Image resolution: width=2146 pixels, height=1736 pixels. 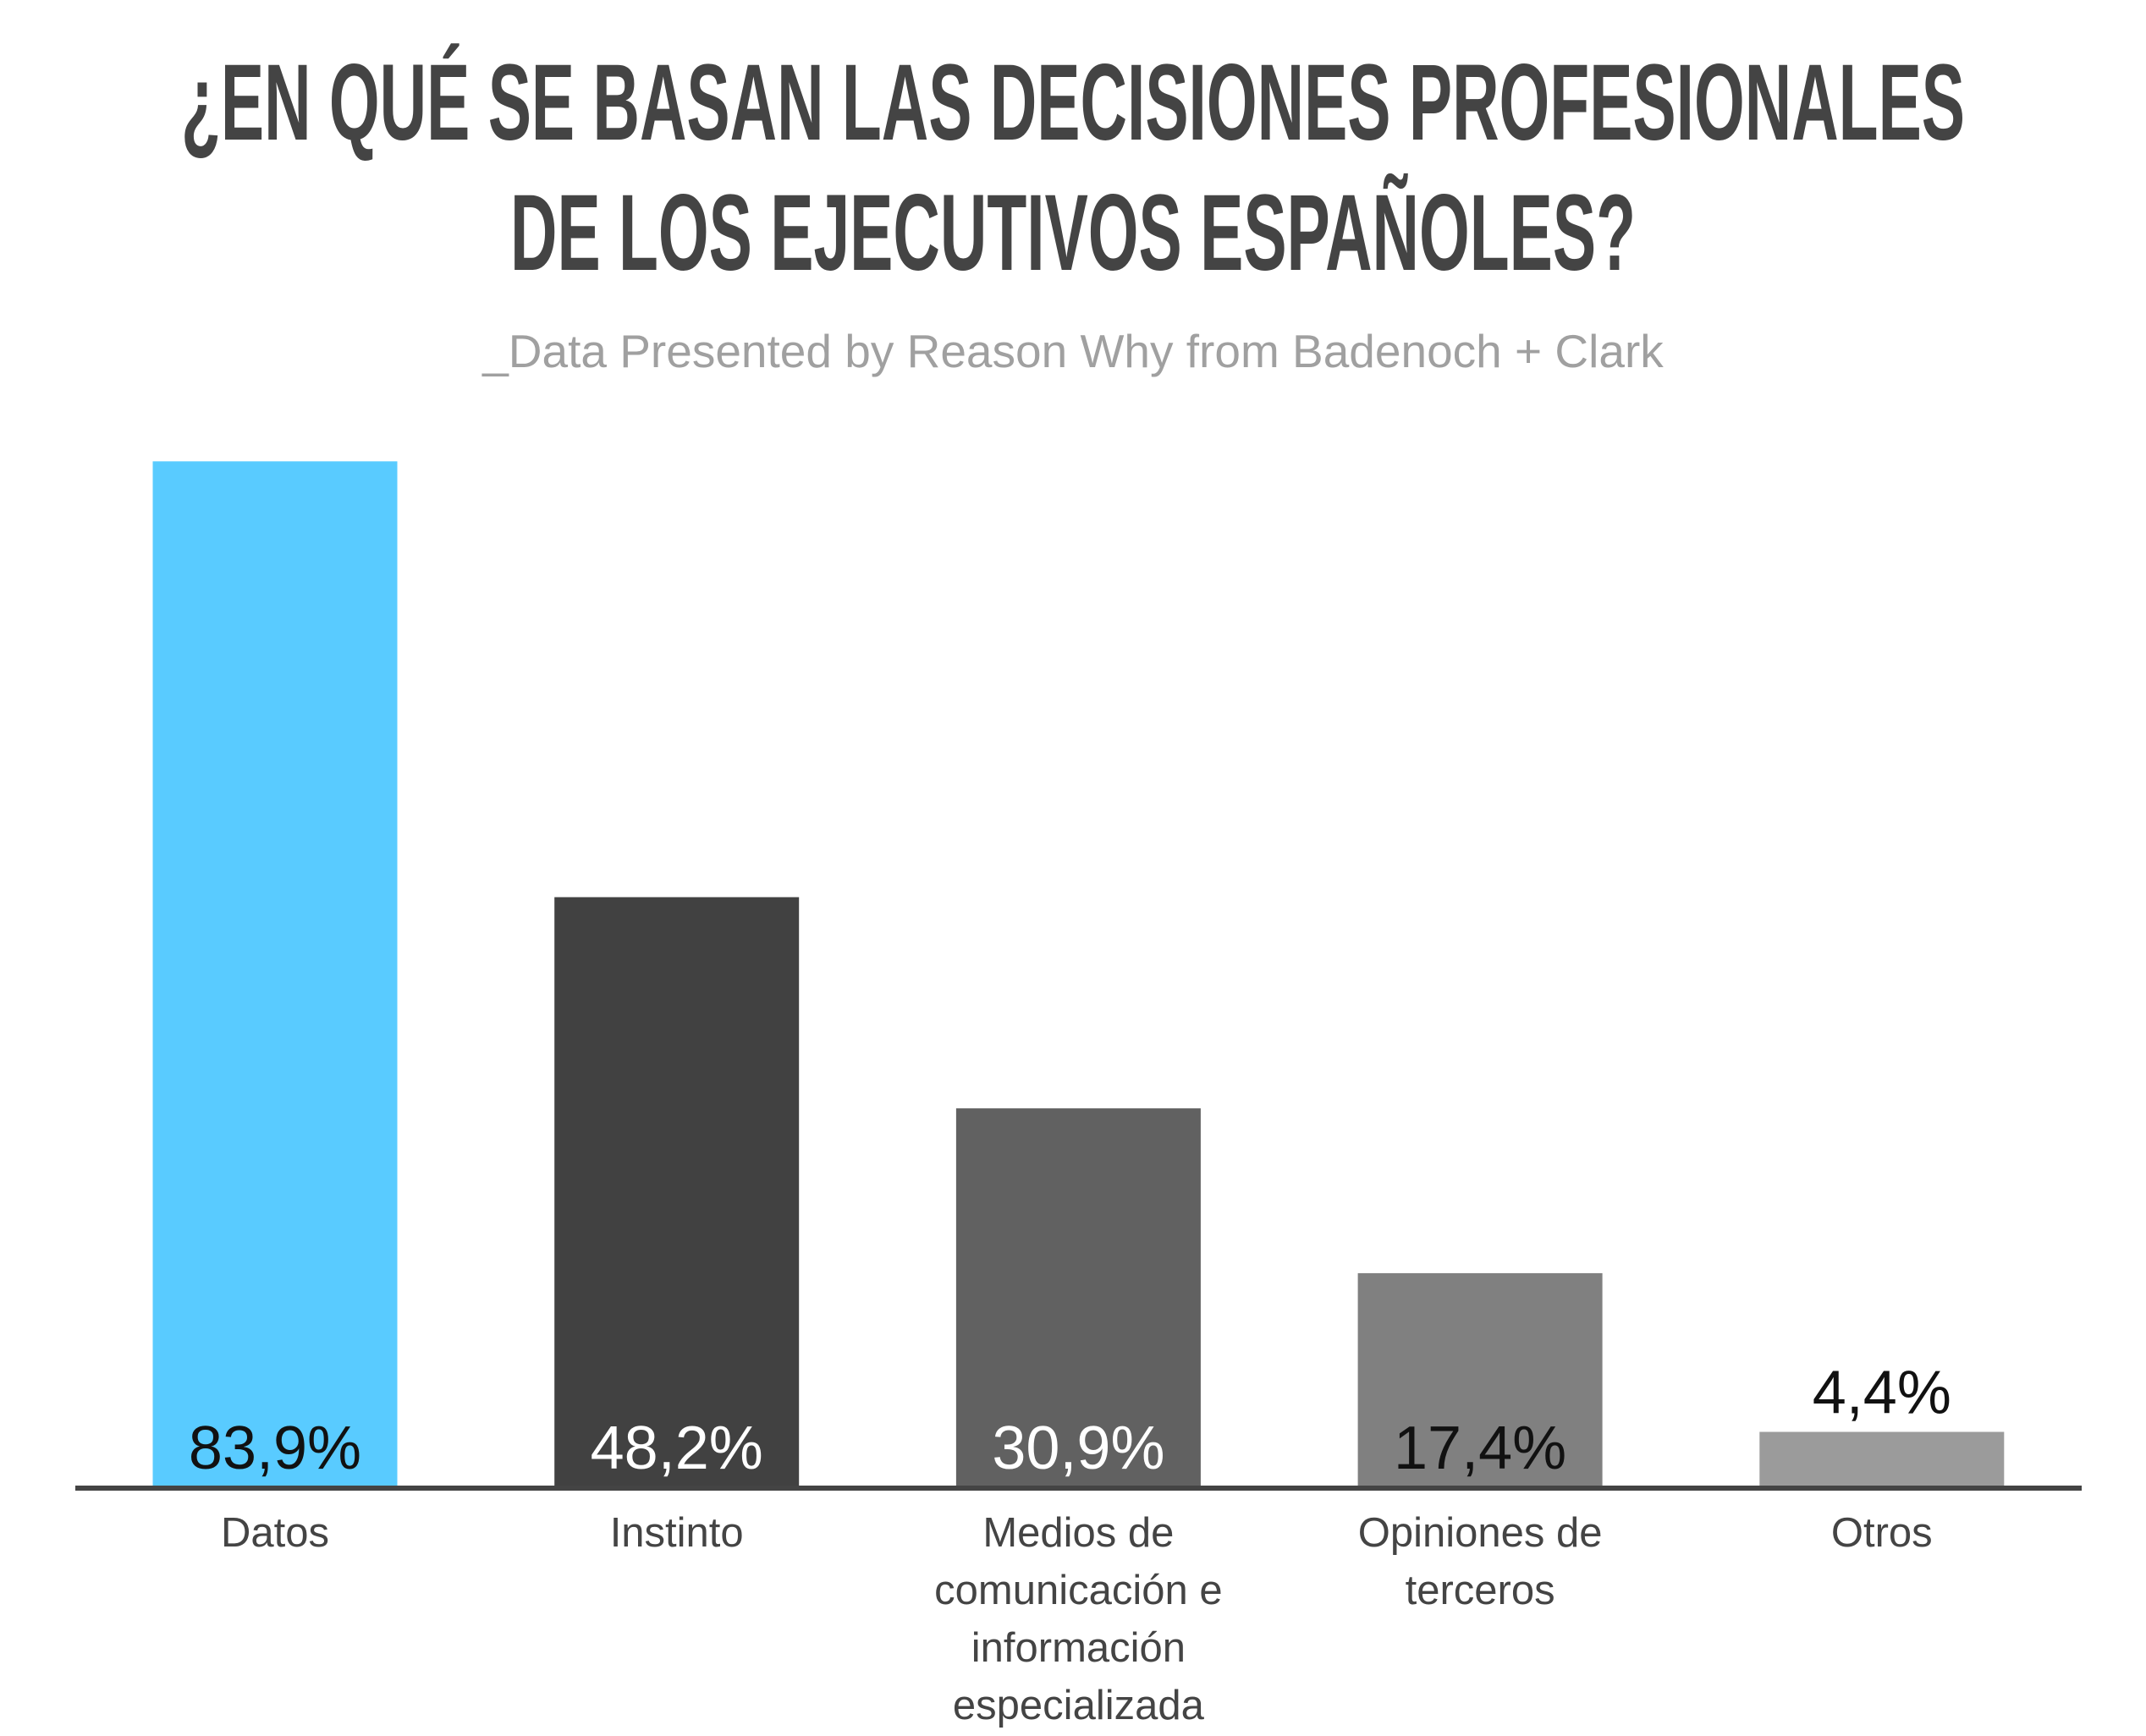 What do you see at coordinates (275, 1448) in the screenshot?
I see `value-label: 83,9%` at bounding box center [275, 1448].